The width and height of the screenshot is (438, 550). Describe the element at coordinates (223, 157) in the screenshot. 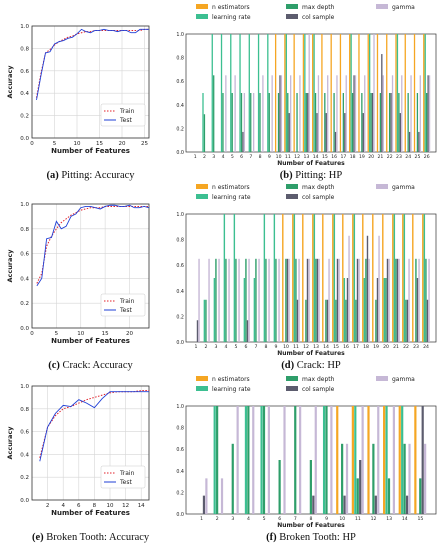

I see `x-tick-label: 4` at that location.